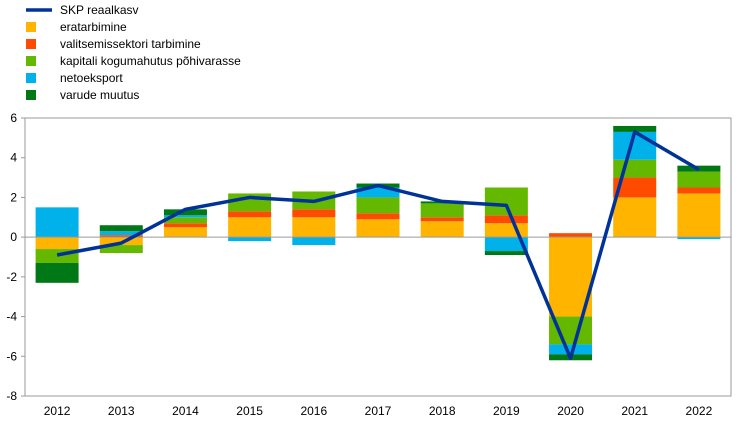  I want to click on legend-label: netoeksport, so click(91, 78).